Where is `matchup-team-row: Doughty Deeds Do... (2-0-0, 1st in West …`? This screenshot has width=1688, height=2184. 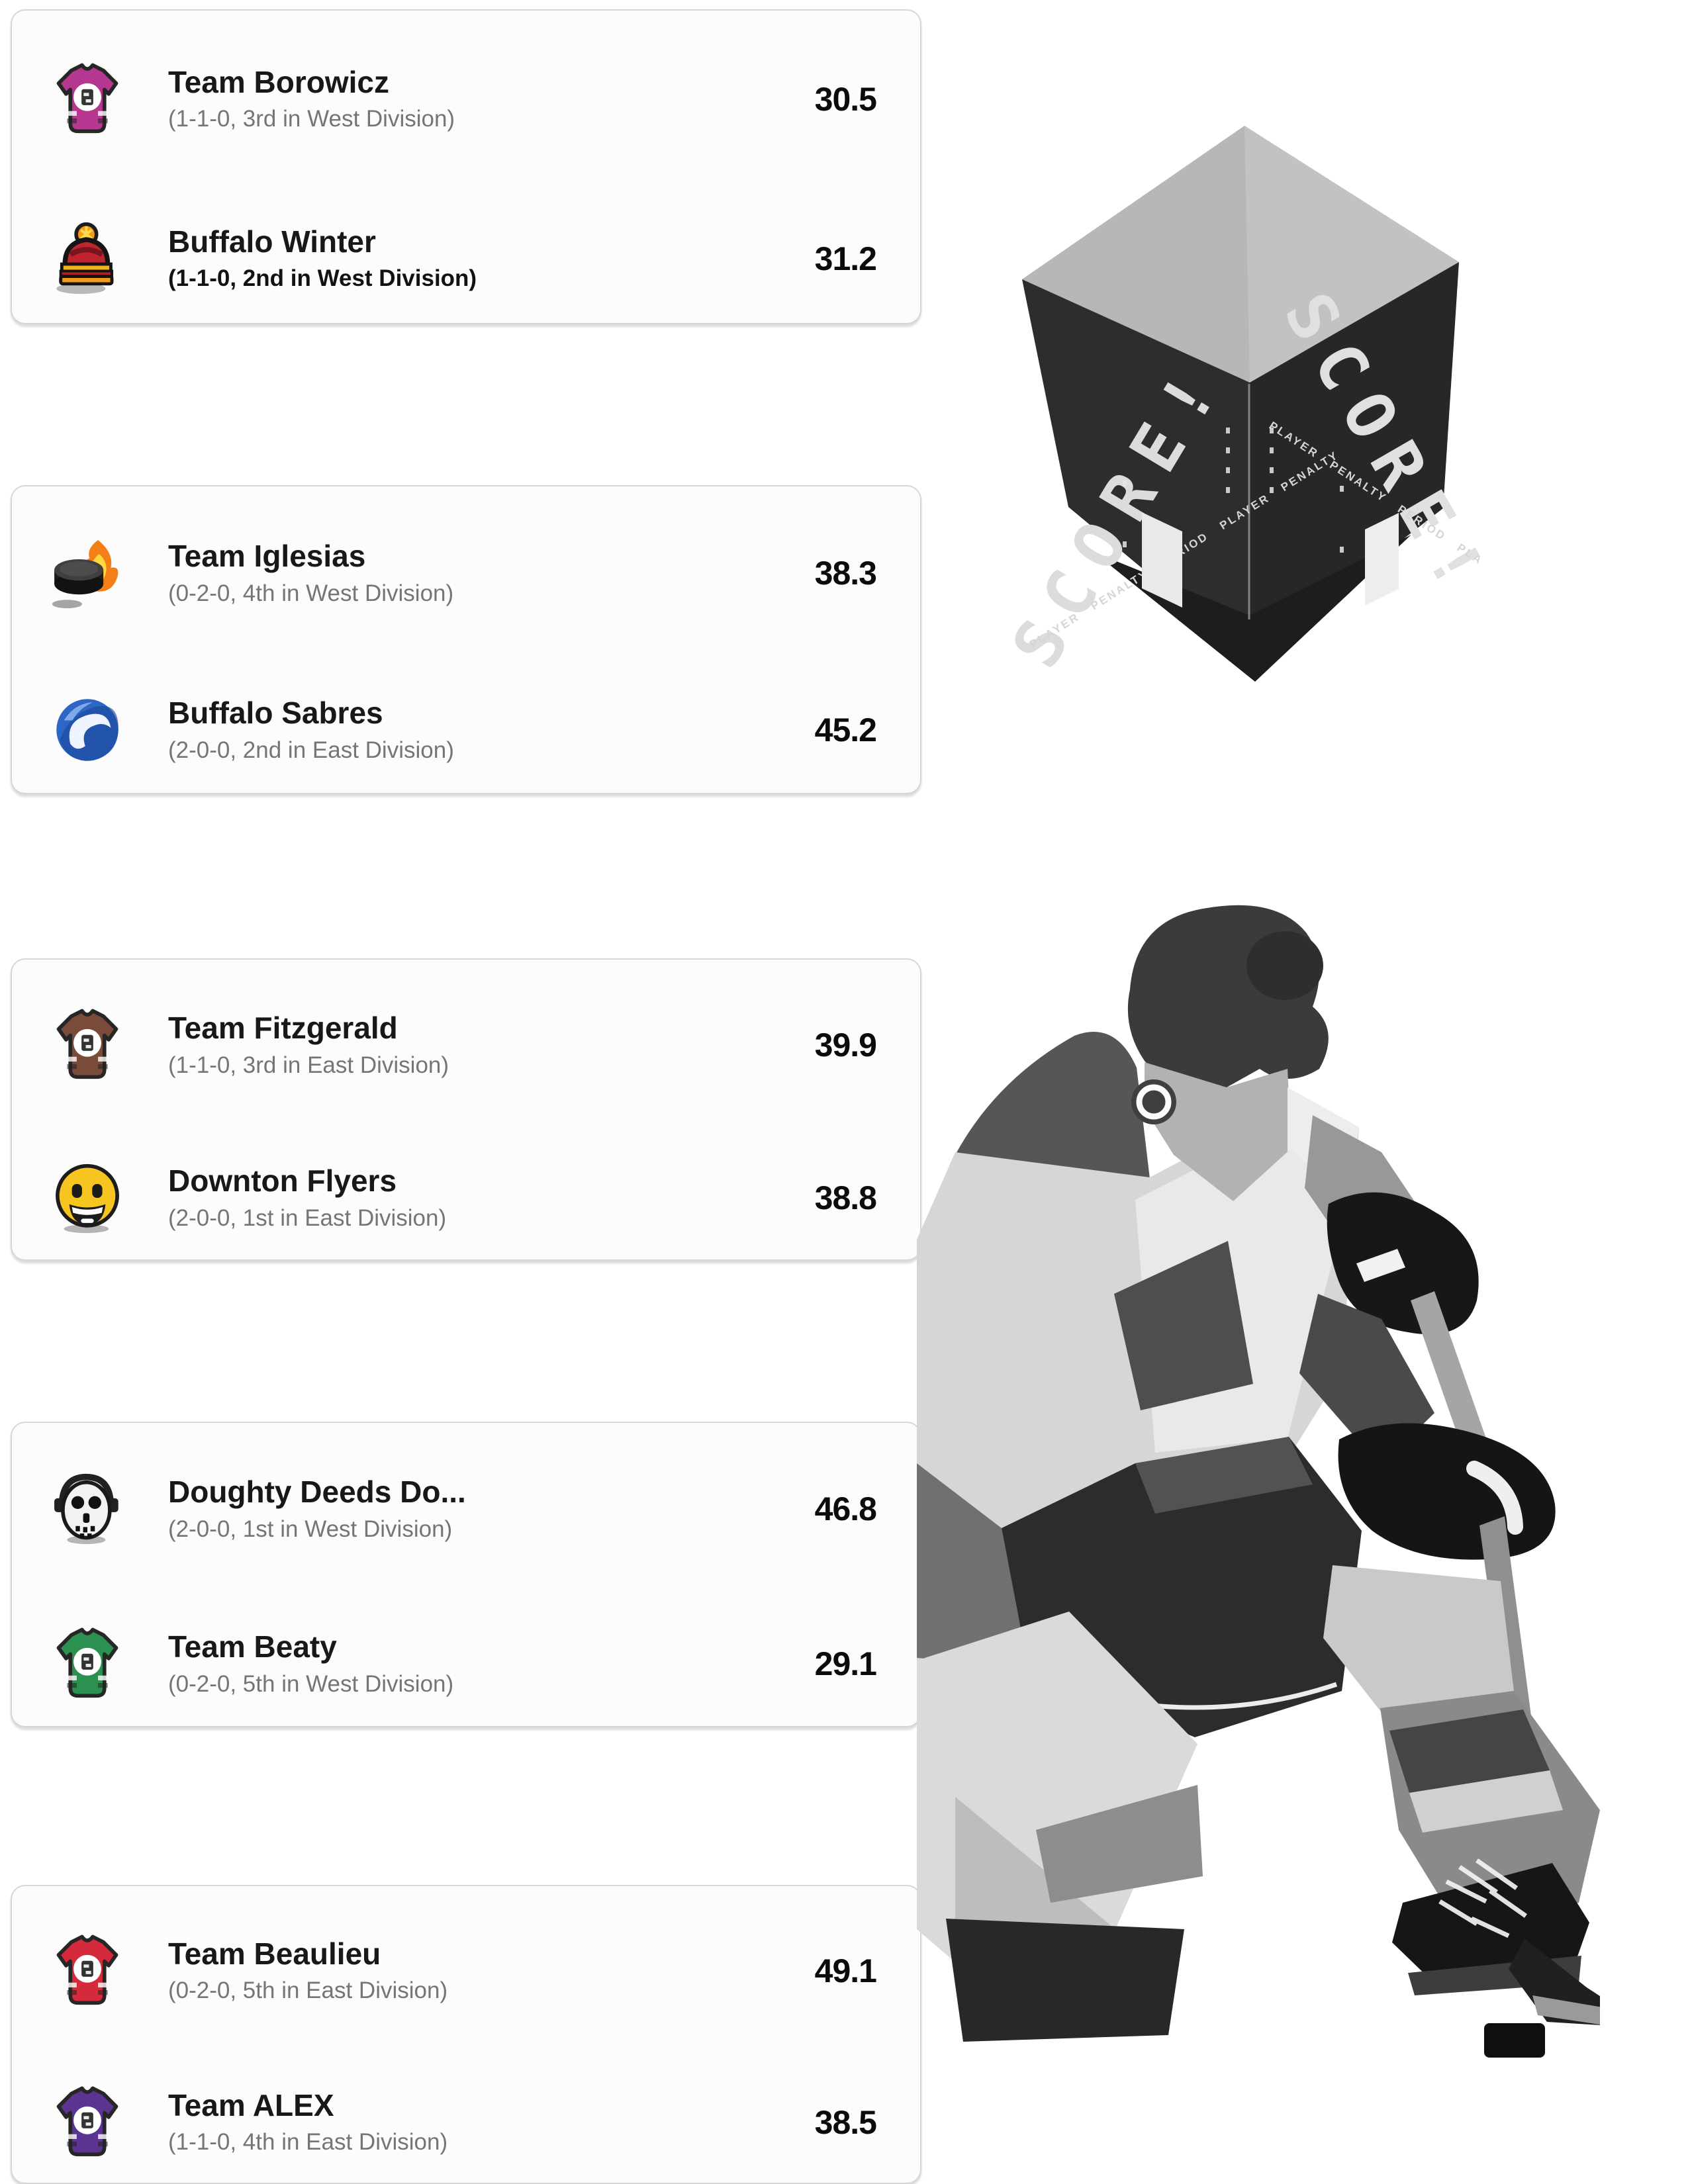 matchup-team-row: Doughty Deeds Do... (2-0-0, 1st in West … is located at coordinates (484, 1509).